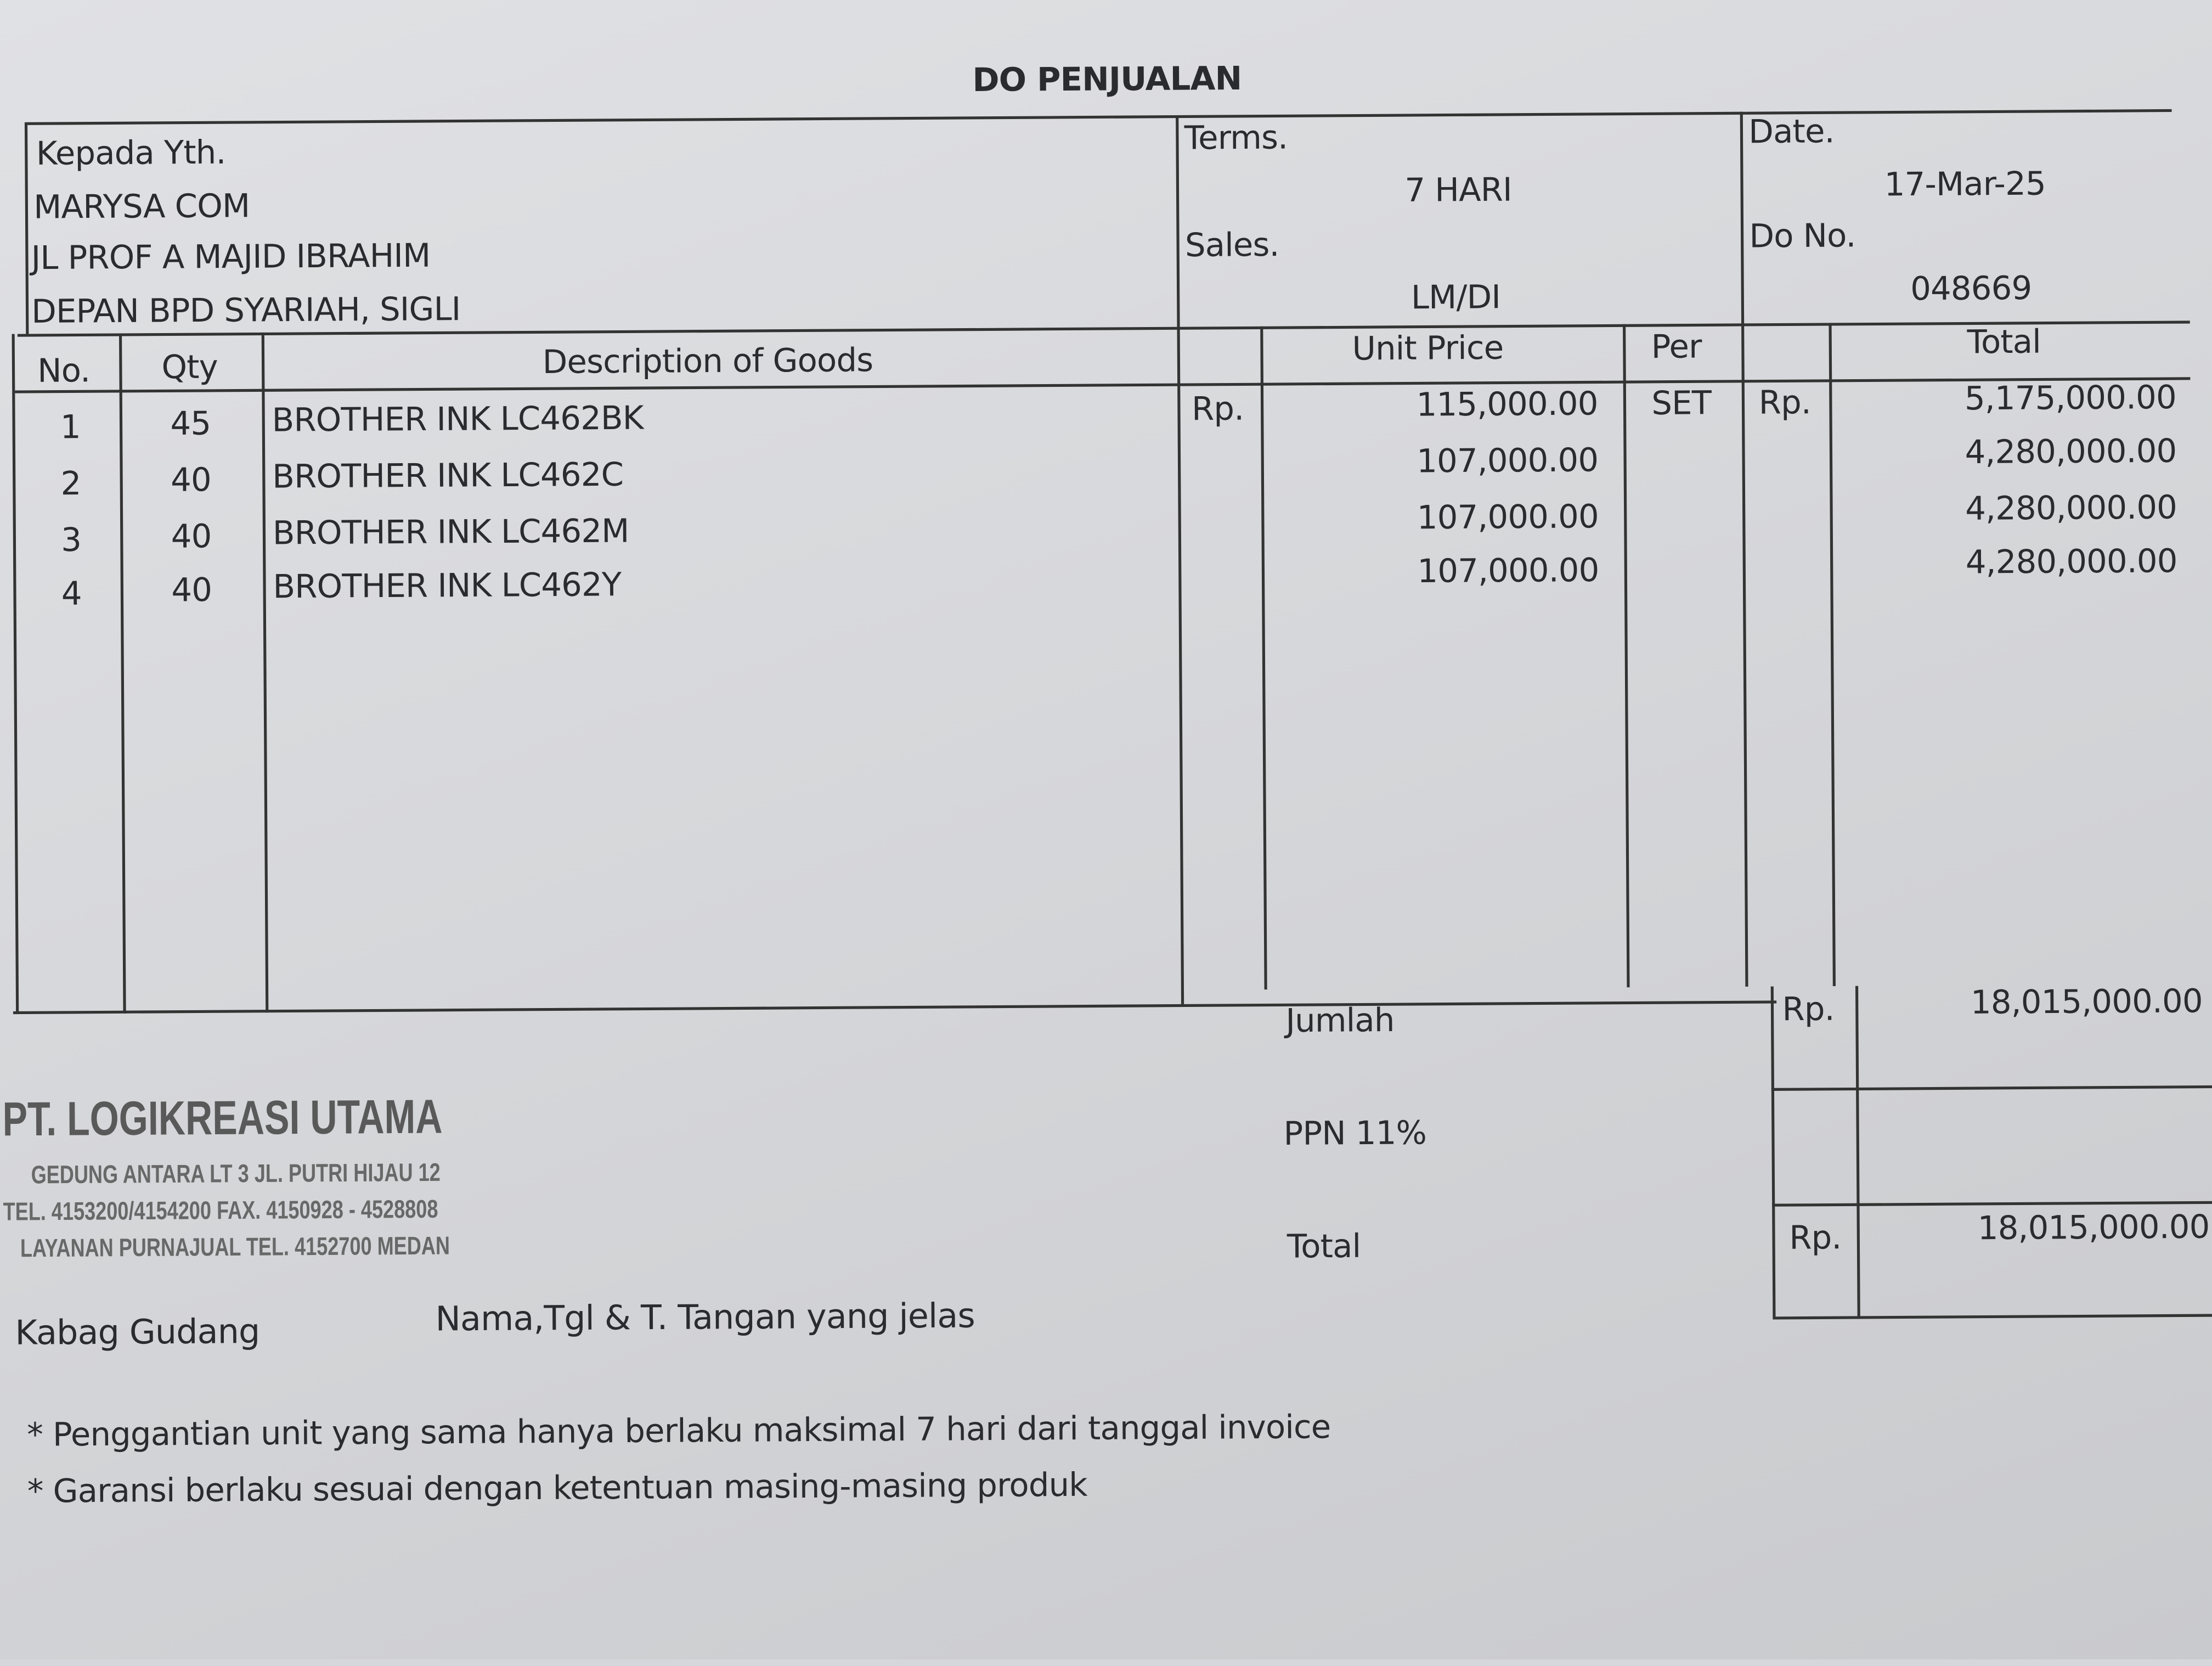 The image size is (2212, 1666). Describe the element at coordinates (191, 424) in the screenshot. I see `row-qty: 45` at that location.